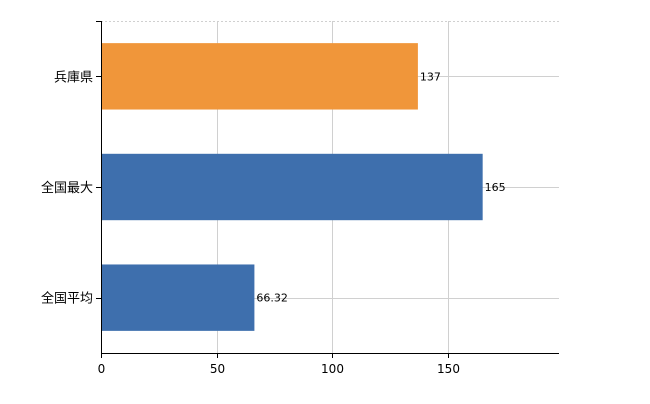  What do you see at coordinates (217, 369) in the screenshot?
I see `x-tick-label-1: 50` at bounding box center [217, 369].